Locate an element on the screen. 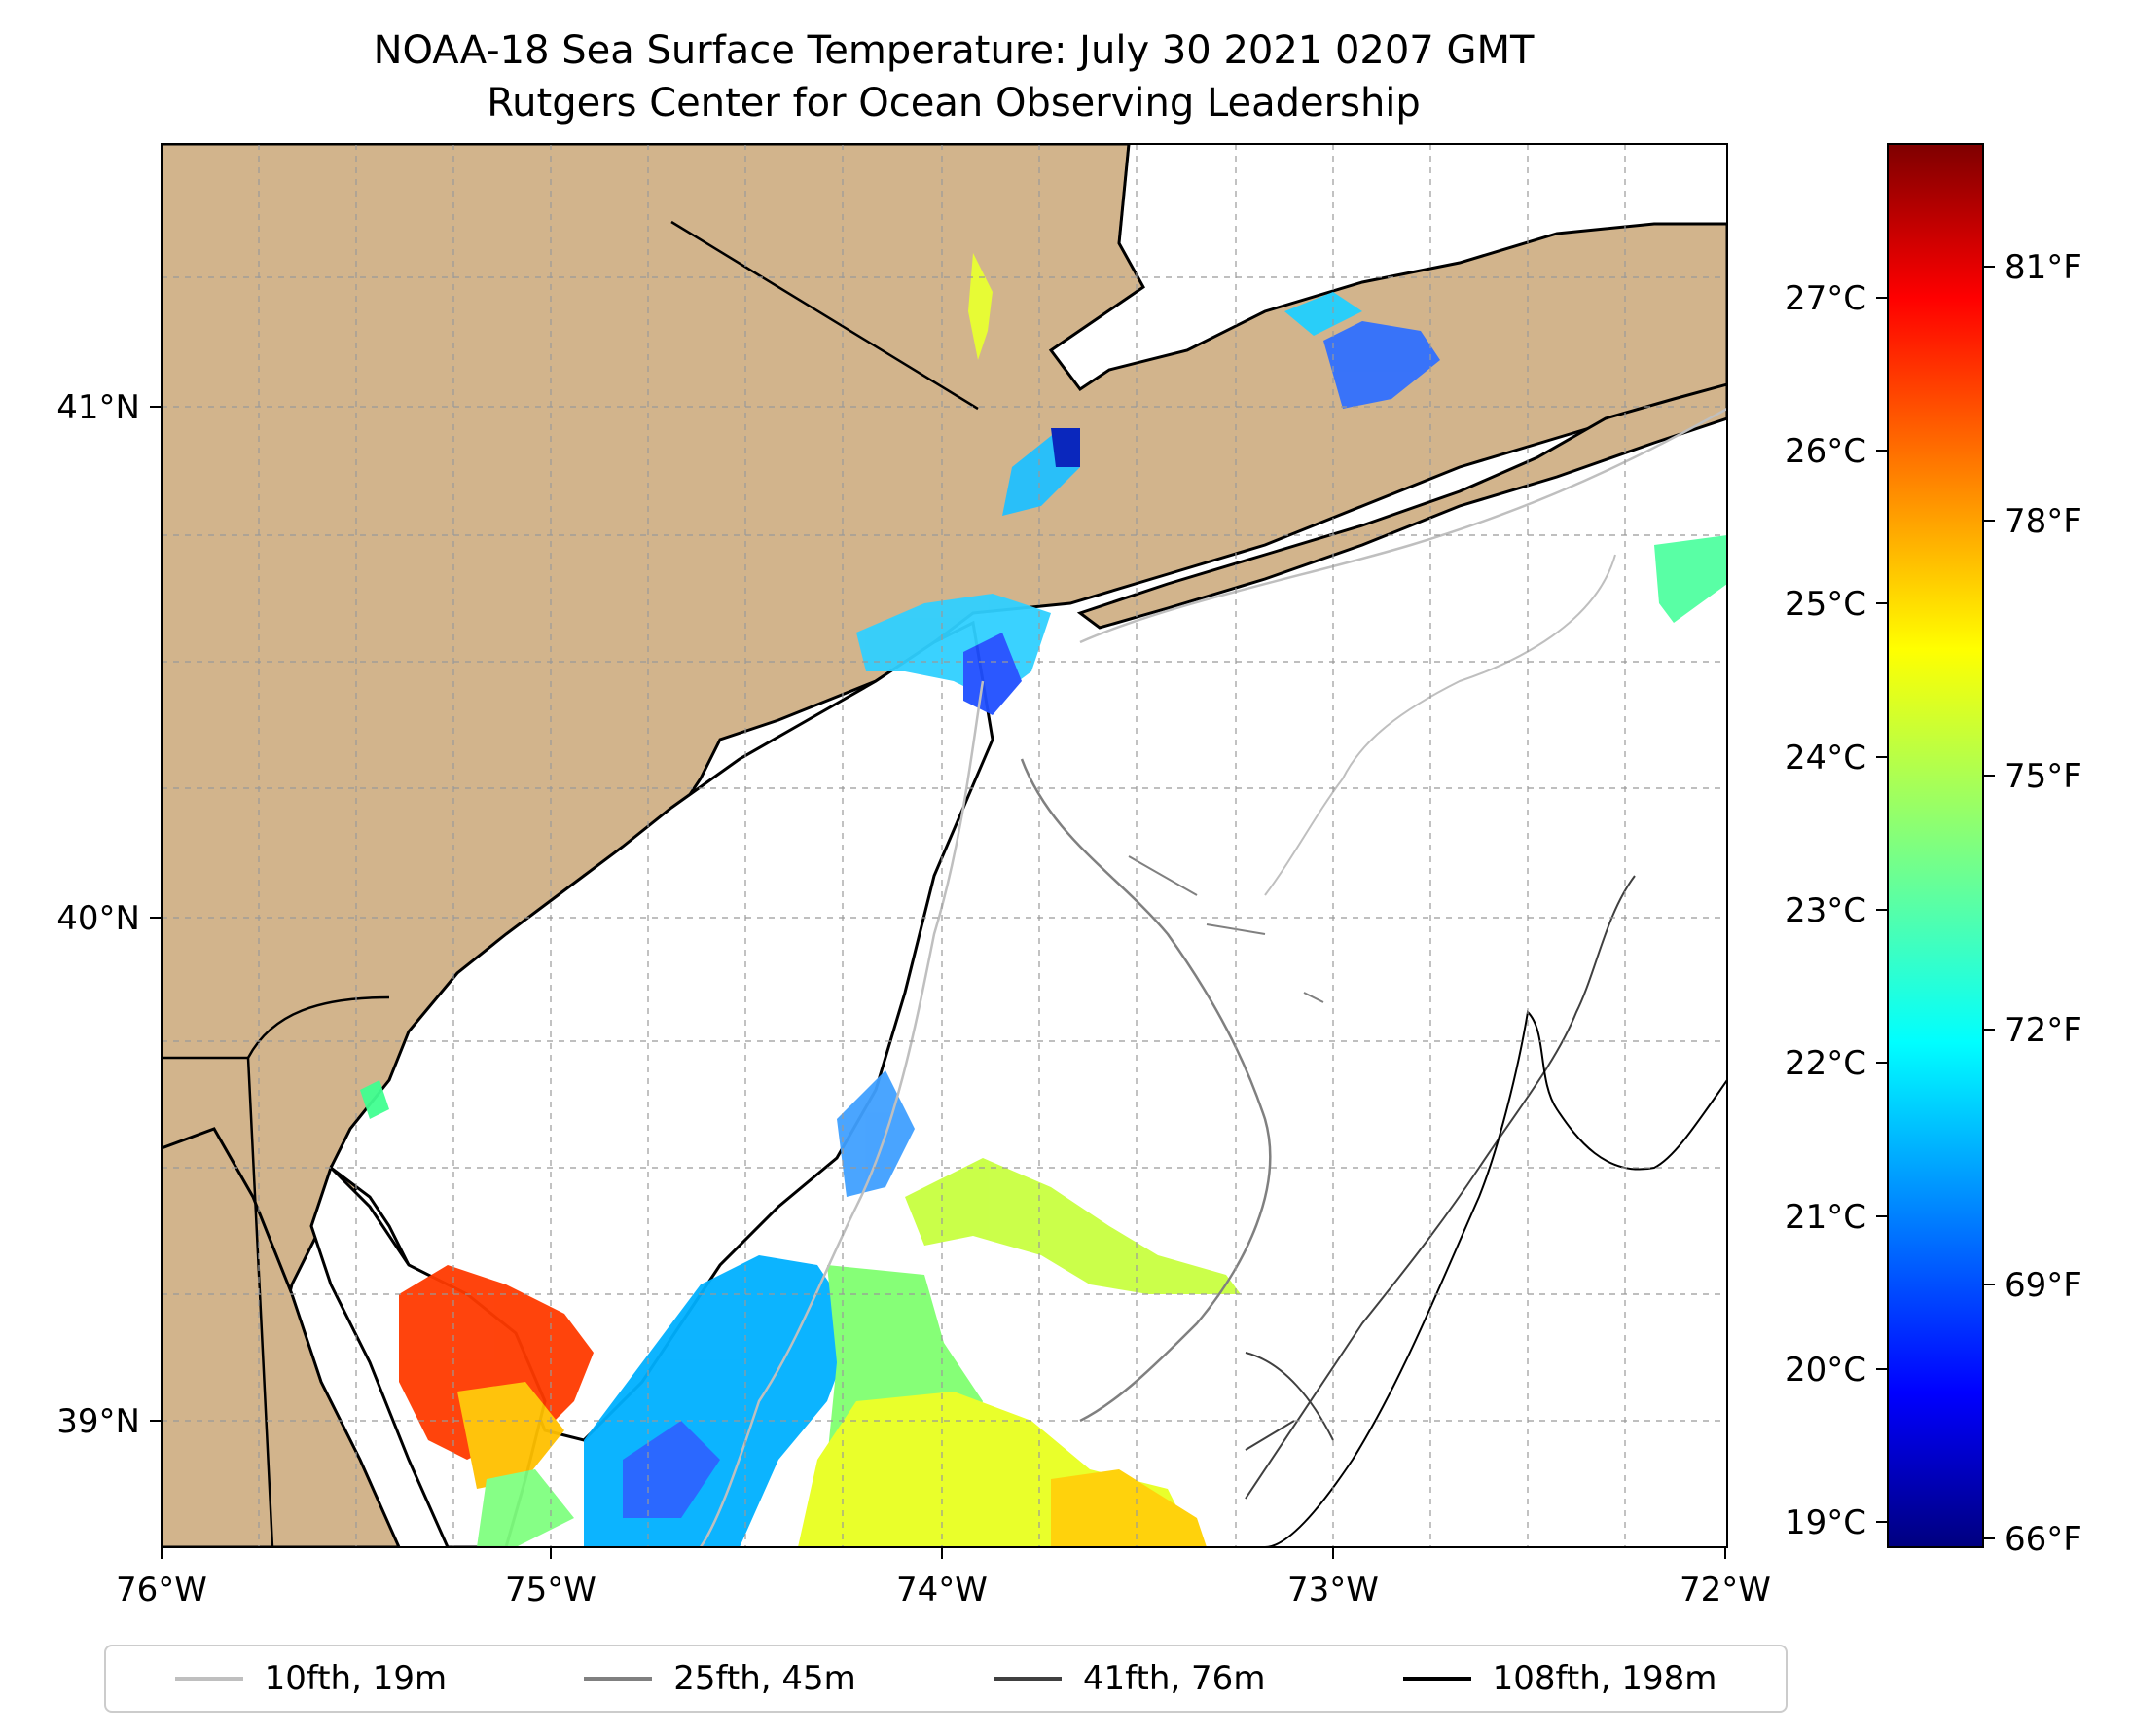 The width and height of the screenshot is (2132, 1736). colorbar-f-81: 81°F is located at coordinates (2044, 268).